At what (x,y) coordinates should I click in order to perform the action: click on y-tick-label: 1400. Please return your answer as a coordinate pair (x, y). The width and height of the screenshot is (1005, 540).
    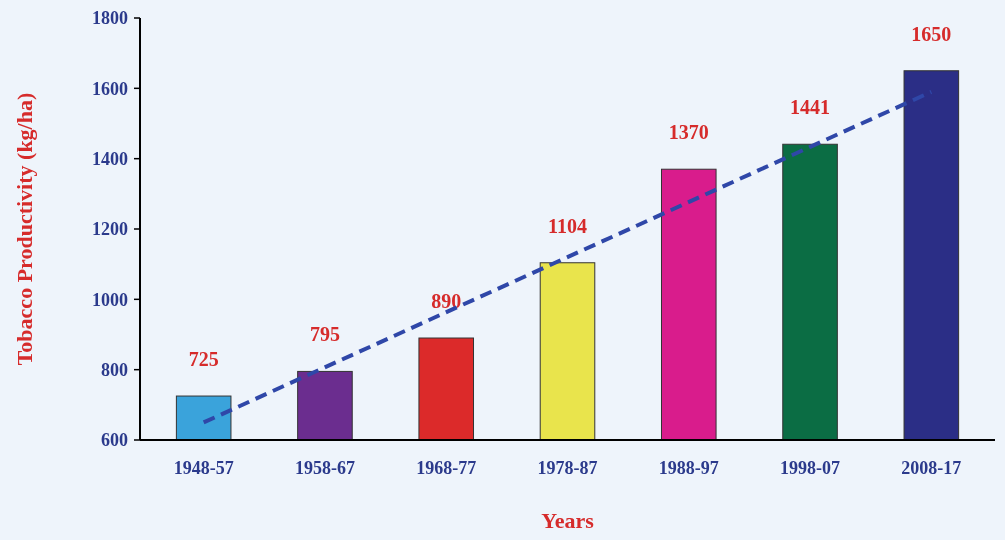
    Looking at the image, I should click on (110, 158).